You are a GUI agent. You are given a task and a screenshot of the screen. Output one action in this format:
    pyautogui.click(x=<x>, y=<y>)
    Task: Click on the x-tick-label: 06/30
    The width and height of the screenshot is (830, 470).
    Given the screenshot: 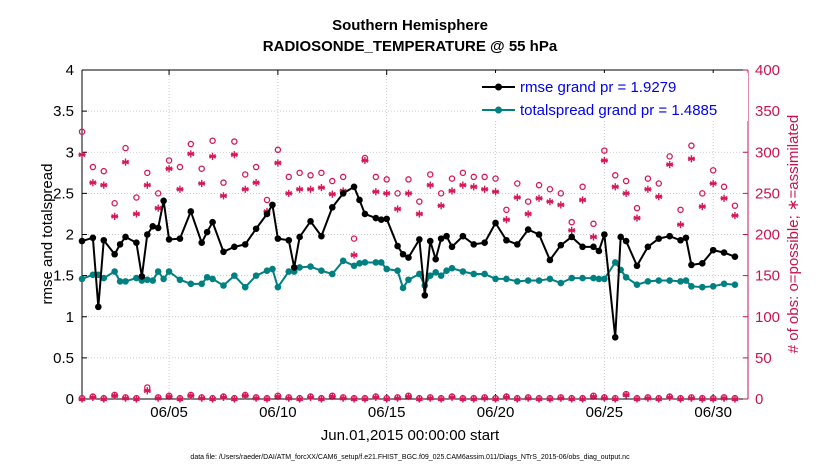 What is the action you would take?
    pyautogui.click(x=713, y=412)
    